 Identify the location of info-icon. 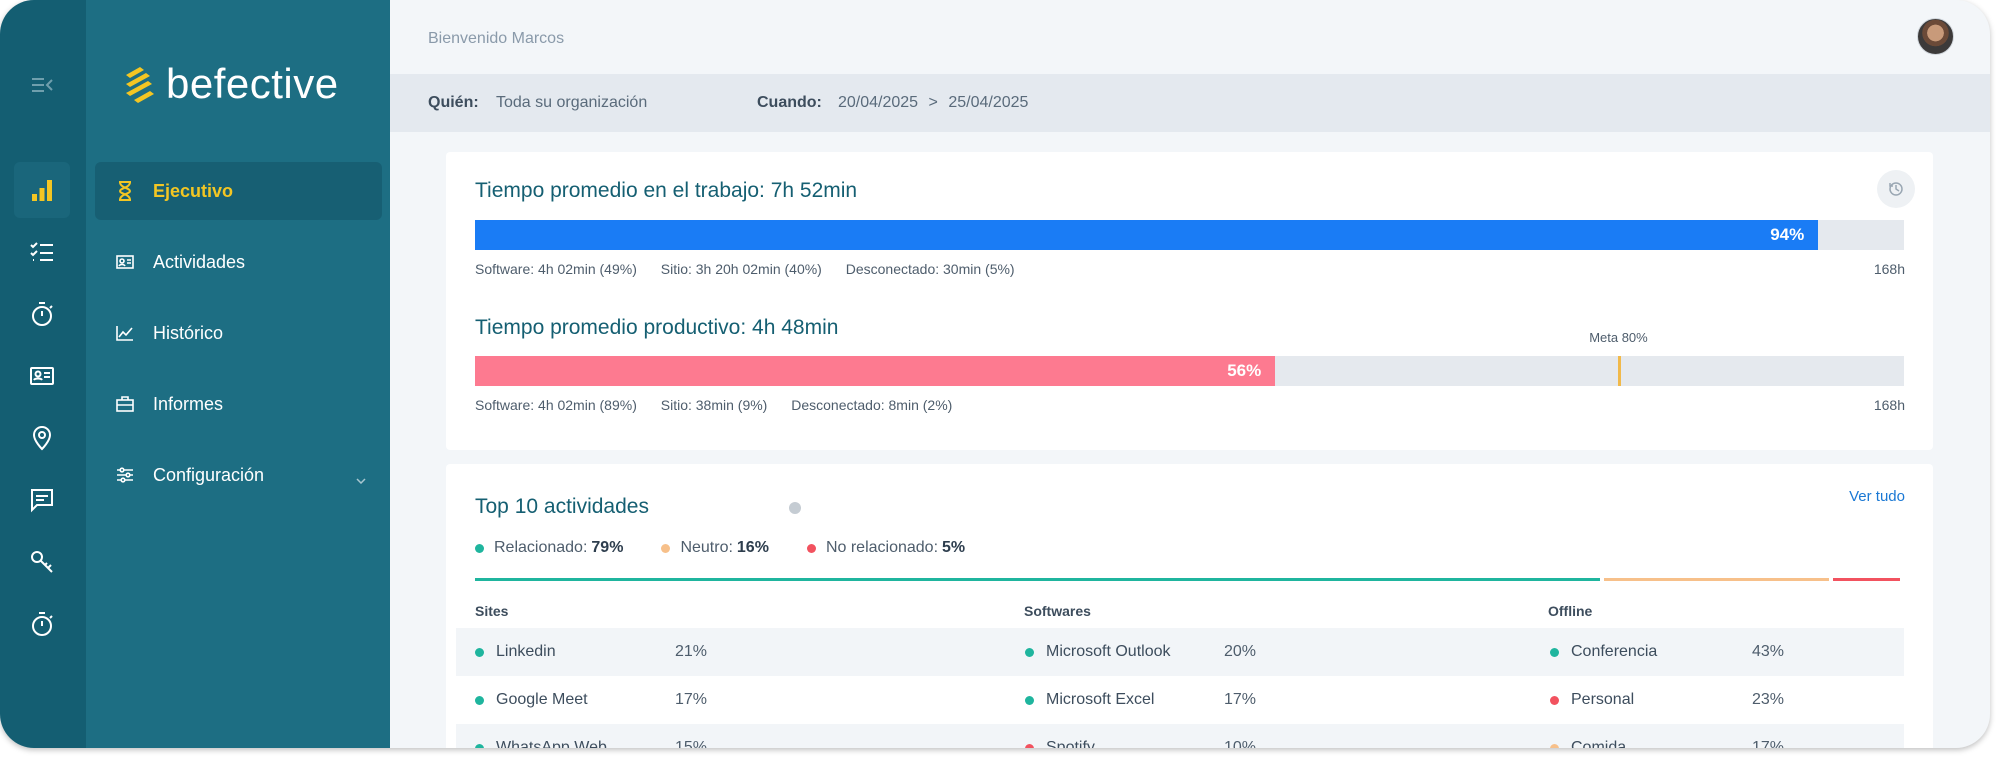
(795, 508).